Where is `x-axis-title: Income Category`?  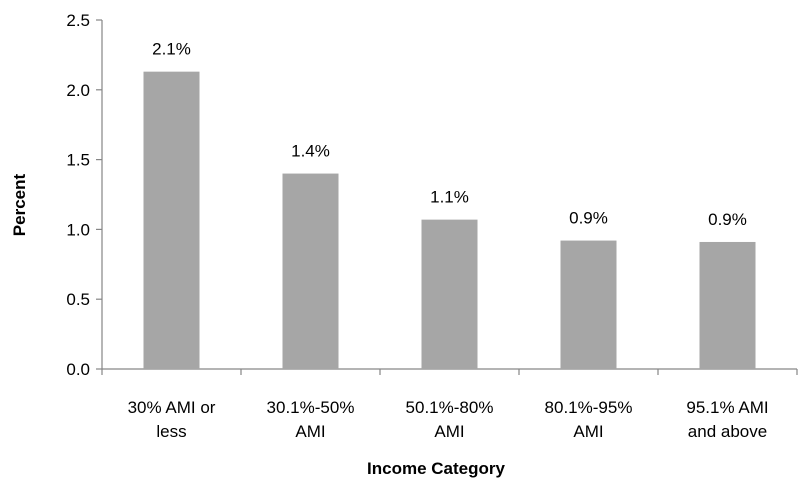
x-axis-title: Income Category is located at coordinates (436, 468).